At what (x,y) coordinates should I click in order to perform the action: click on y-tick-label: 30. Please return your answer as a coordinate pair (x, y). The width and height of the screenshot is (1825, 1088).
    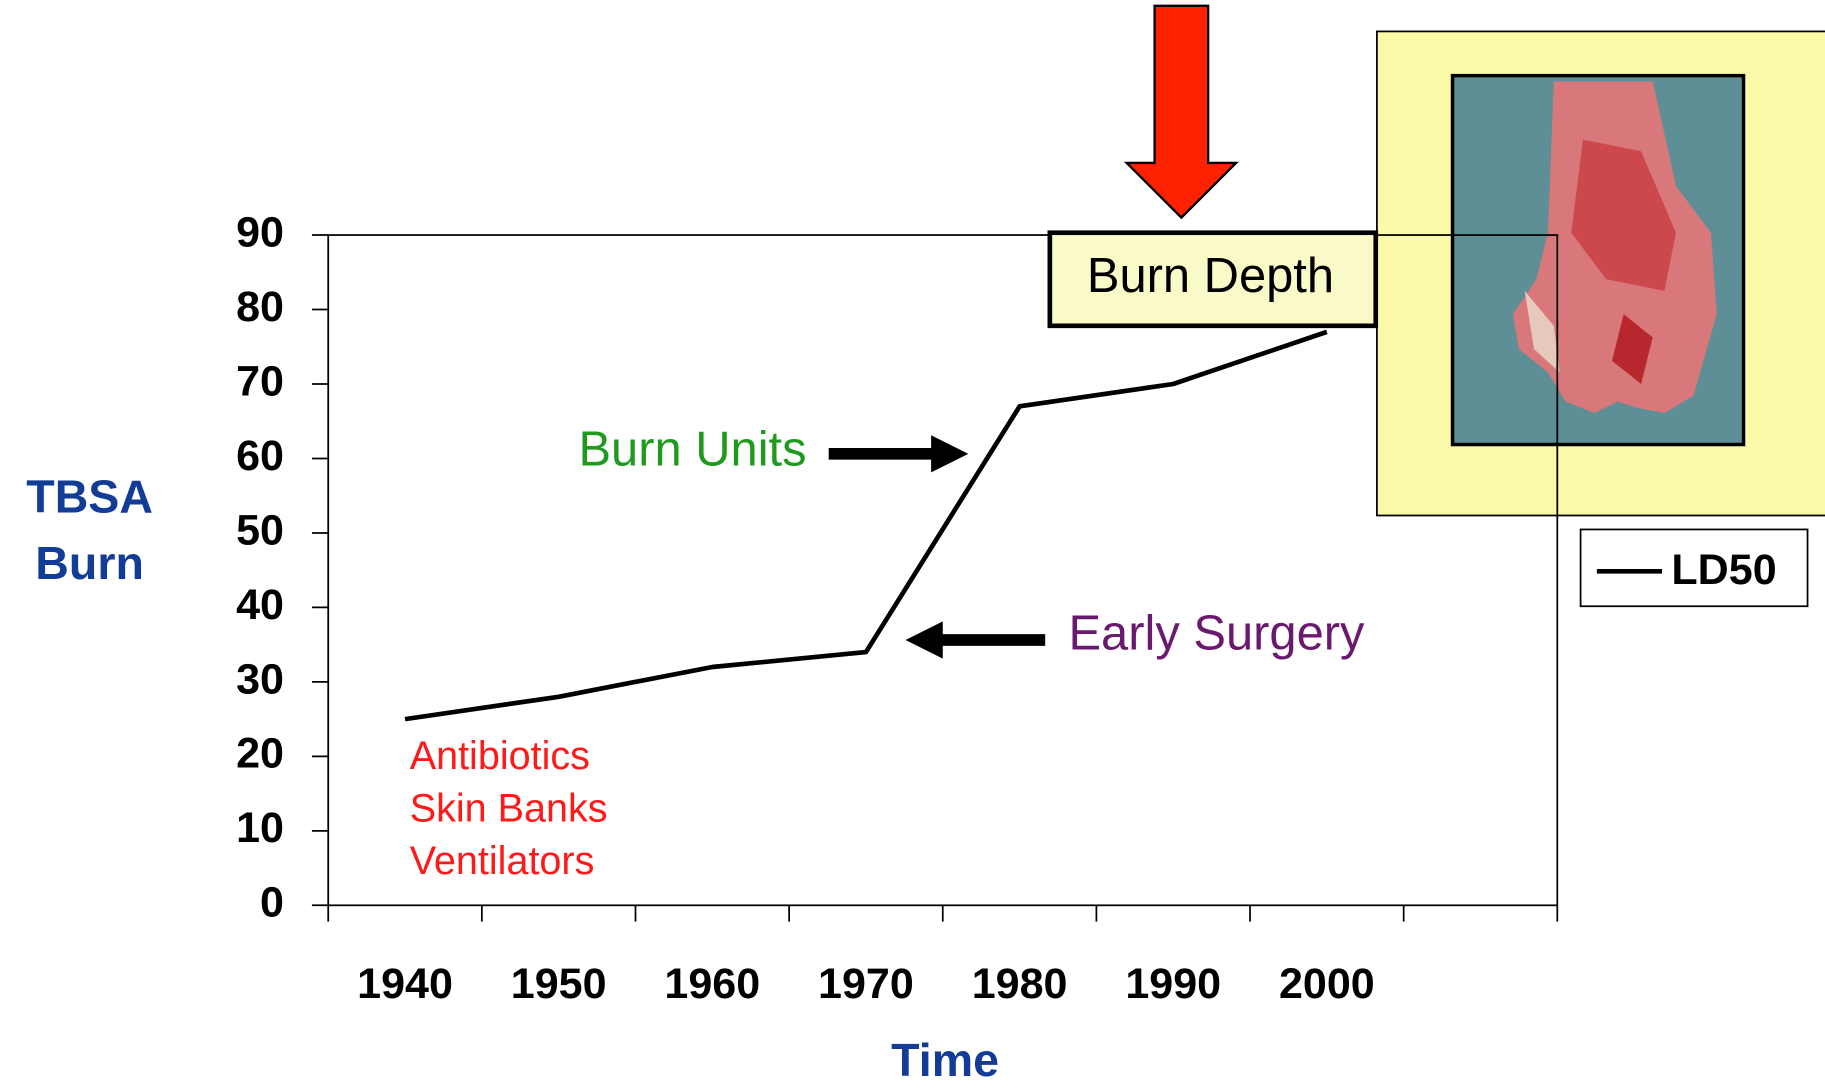
    Looking at the image, I should click on (260, 679).